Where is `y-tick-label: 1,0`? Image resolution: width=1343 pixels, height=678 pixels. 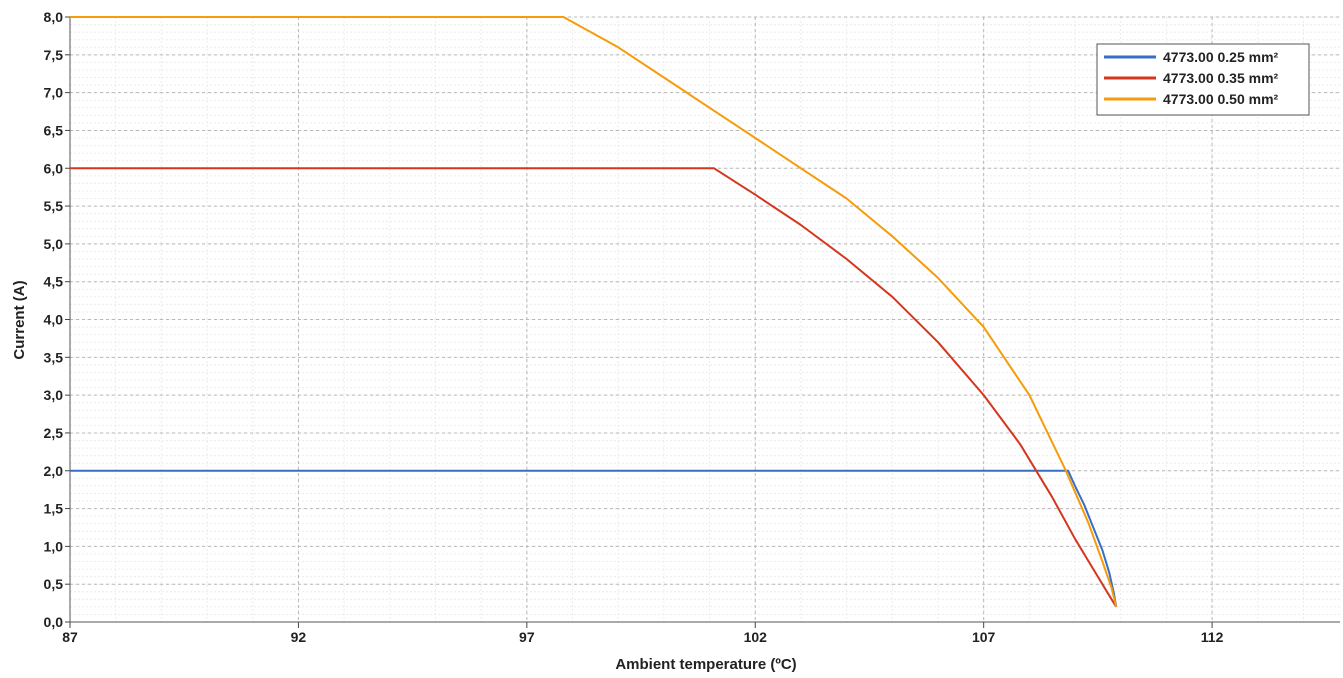
y-tick-label: 1,0 is located at coordinates (54, 546).